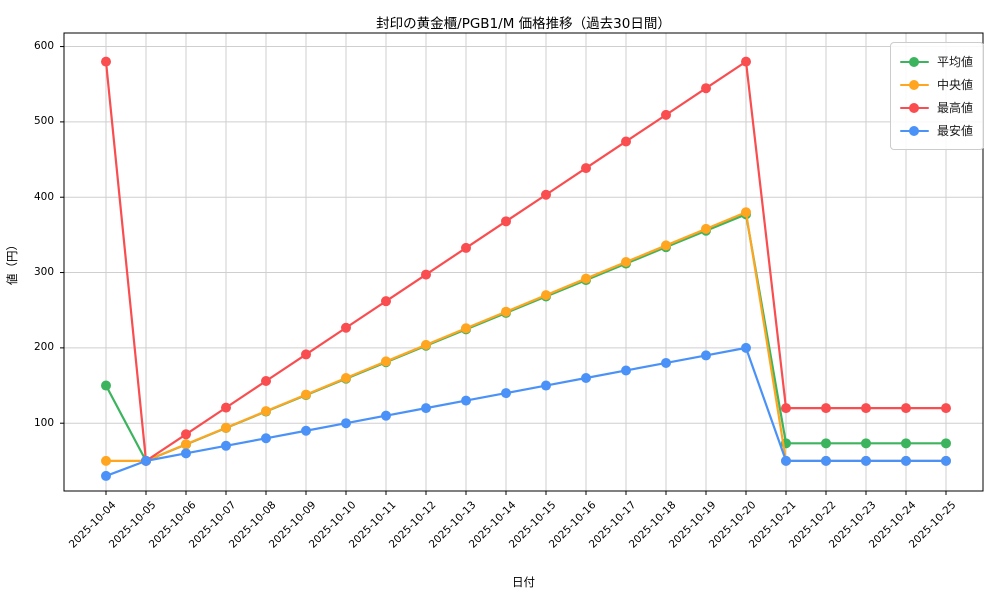  What do you see at coordinates (523, 24) in the screenshot?
I see `chart-title: 封印の黄金櫃/PGB1/M 価格推移（過去30日間）` at bounding box center [523, 24].